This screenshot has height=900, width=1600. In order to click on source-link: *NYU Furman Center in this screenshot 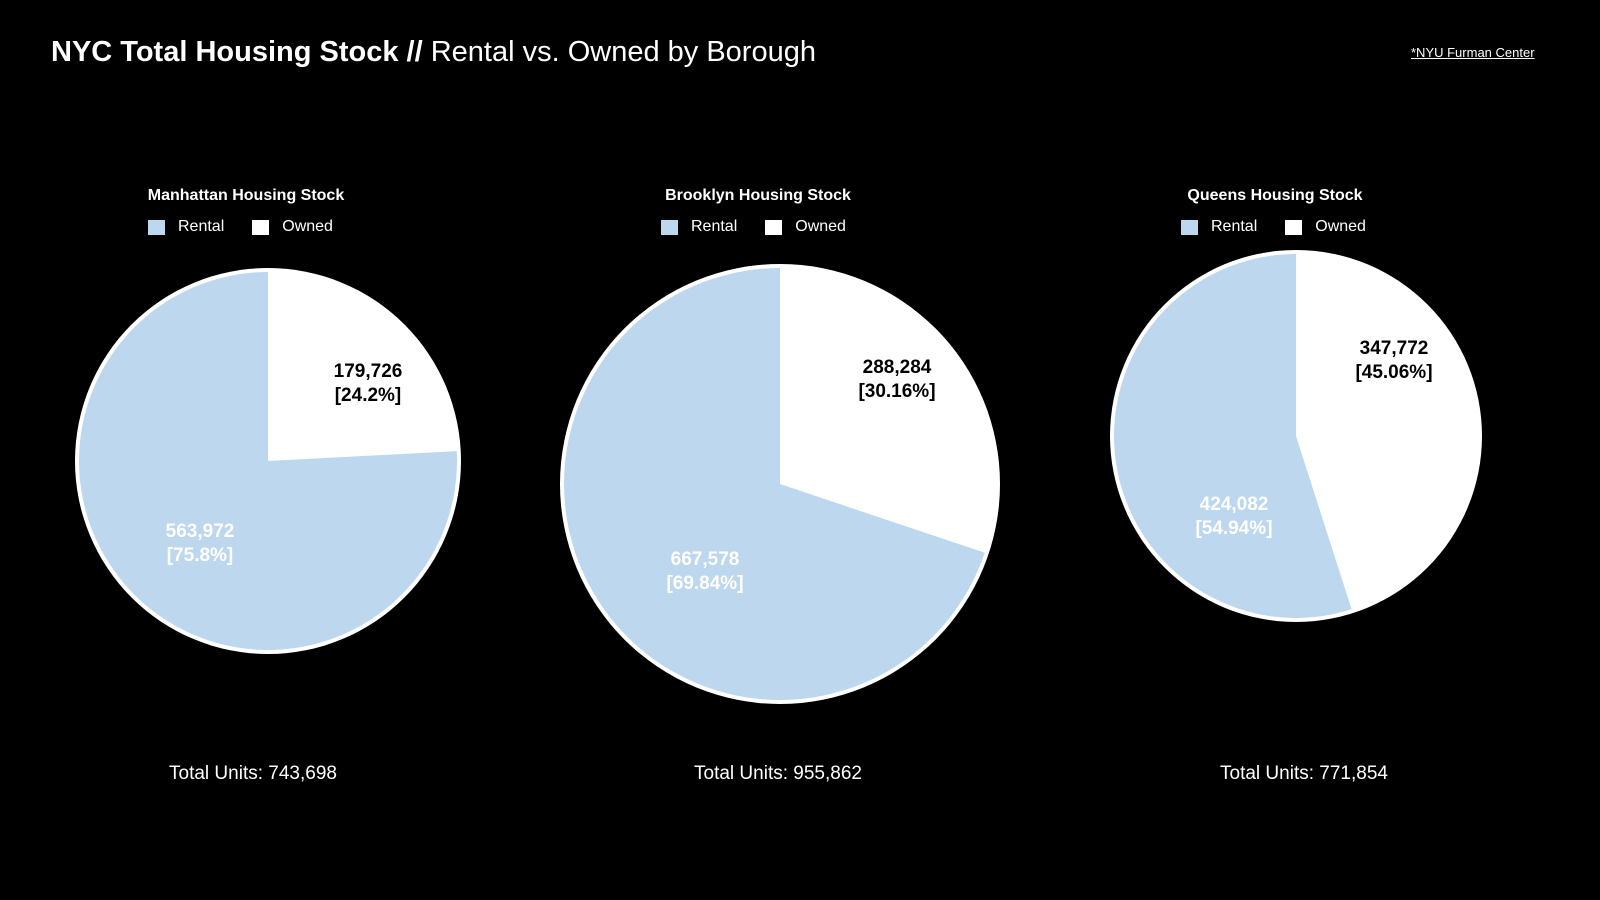, I will do `click(1473, 52)`.